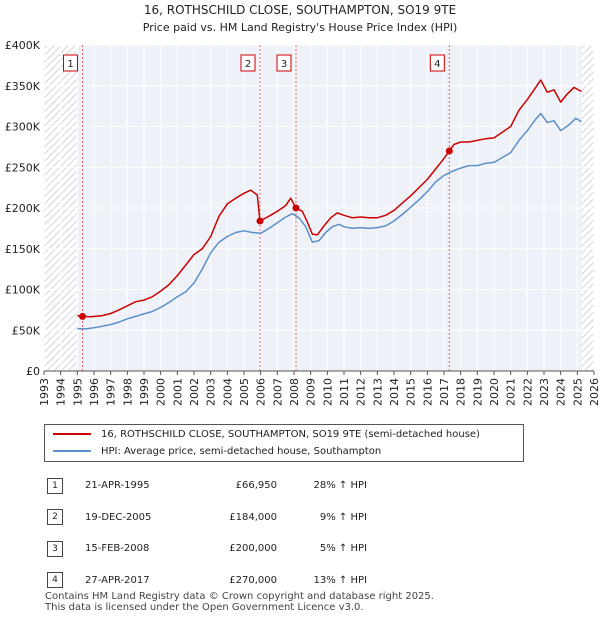 The image size is (600, 620). Describe the element at coordinates (77, 392) in the screenshot. I see `x-tick-label: 1995` at that location.